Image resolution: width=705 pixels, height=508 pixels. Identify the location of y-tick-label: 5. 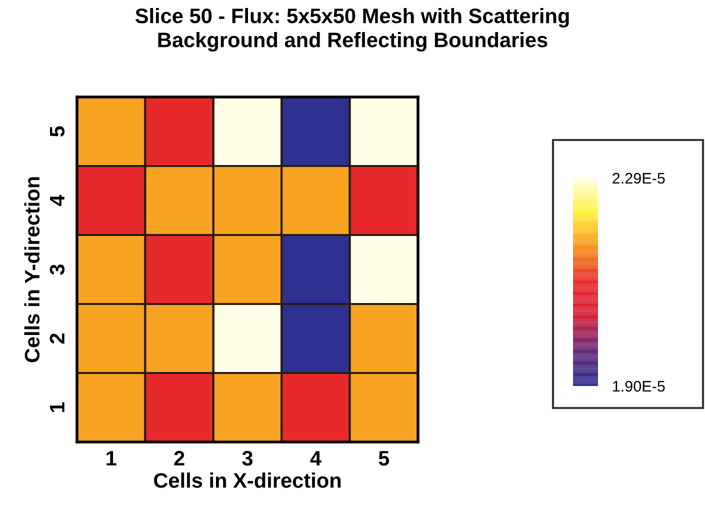
(57, 131).